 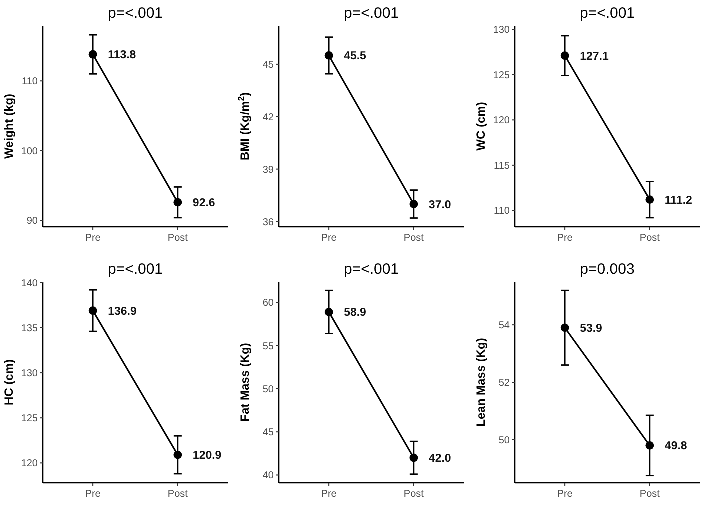 I want to click on y-tick-label: 140, so click(x=29, y=284).